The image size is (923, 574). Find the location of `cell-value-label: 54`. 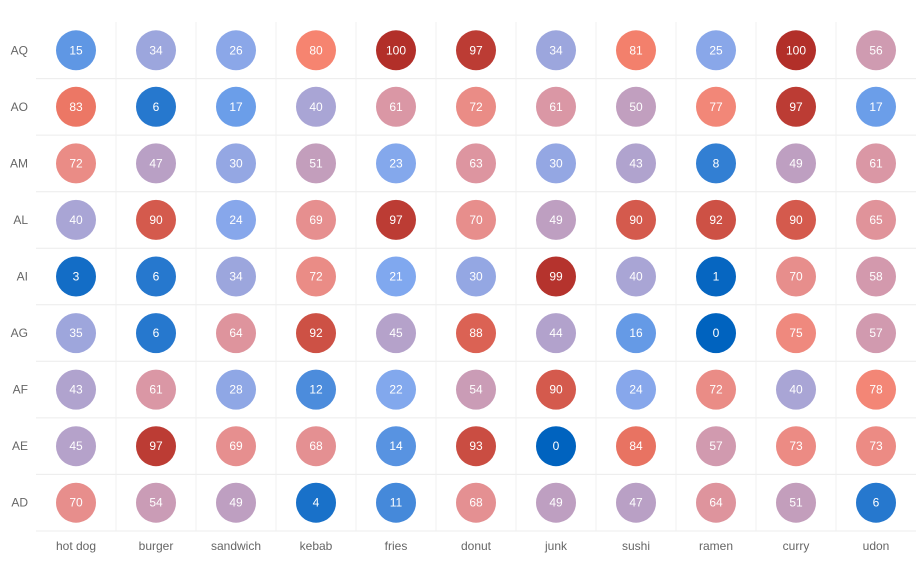

cell-value-label: 54 is located at coordinates (156, 503).